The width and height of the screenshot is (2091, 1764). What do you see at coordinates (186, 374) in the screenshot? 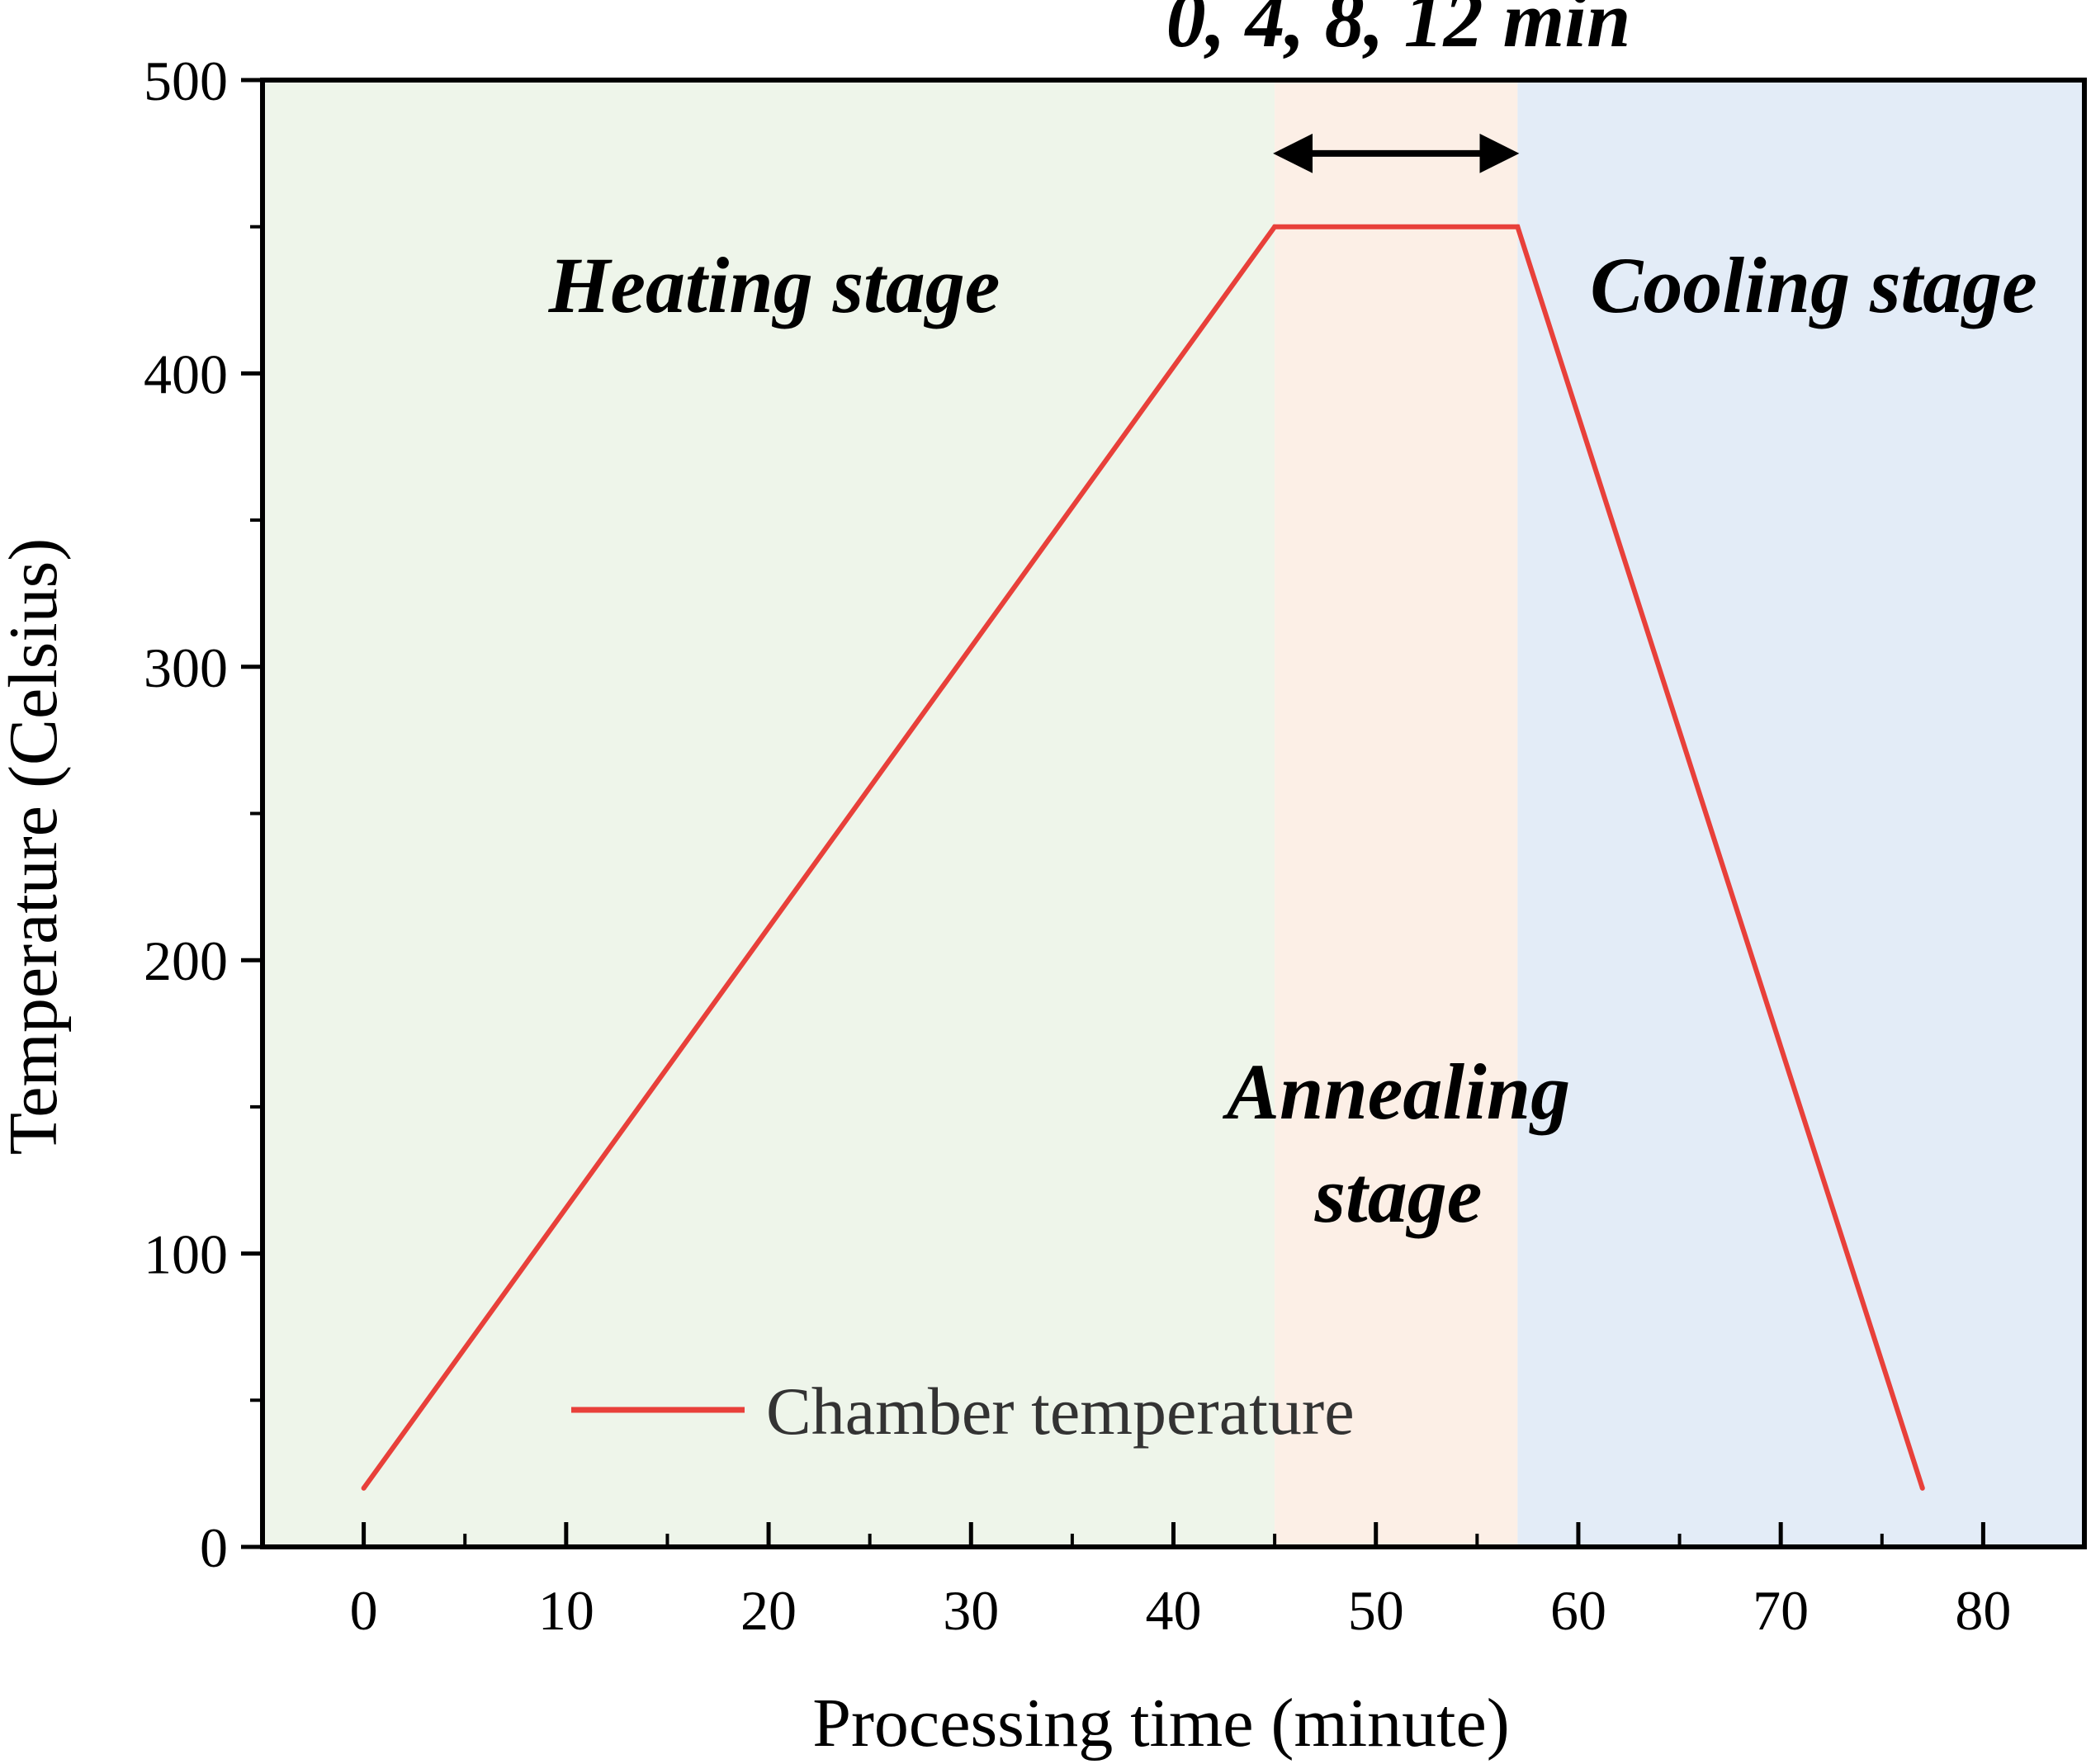
I see `y-tick-label: 400` at bounding box center [186, 374].